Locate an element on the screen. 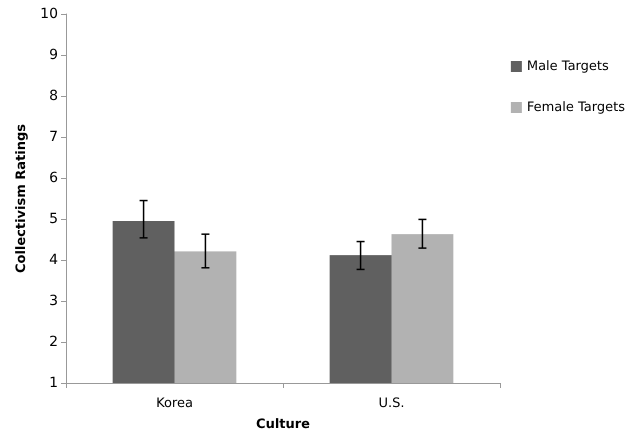 The height and width of the screenshot is (440, 638). y-tick-label: 2 is located at coordinates (53, 342).